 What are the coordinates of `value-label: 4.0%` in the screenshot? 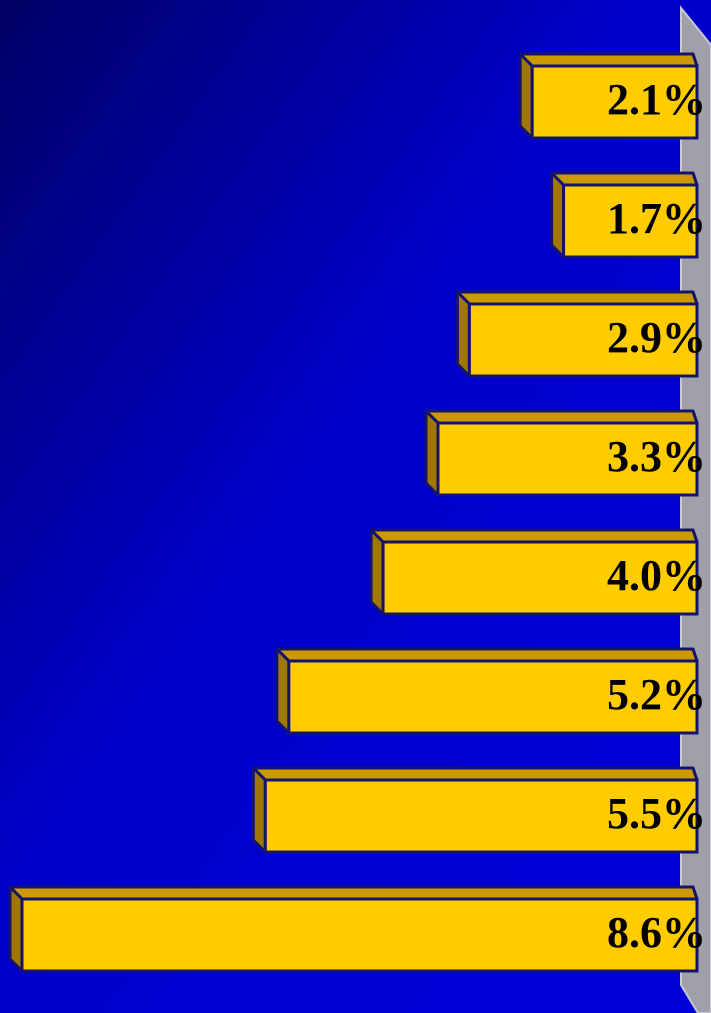 It's located at (656, 575).